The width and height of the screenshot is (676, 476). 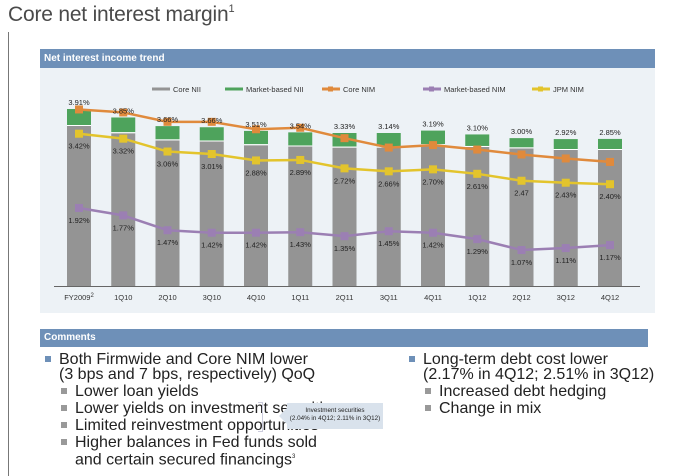 What do you see at coordinates (345, 126) in the screenshot?
I see `core-nim-data-label: 3.33%` at bounding box center [345, 126].